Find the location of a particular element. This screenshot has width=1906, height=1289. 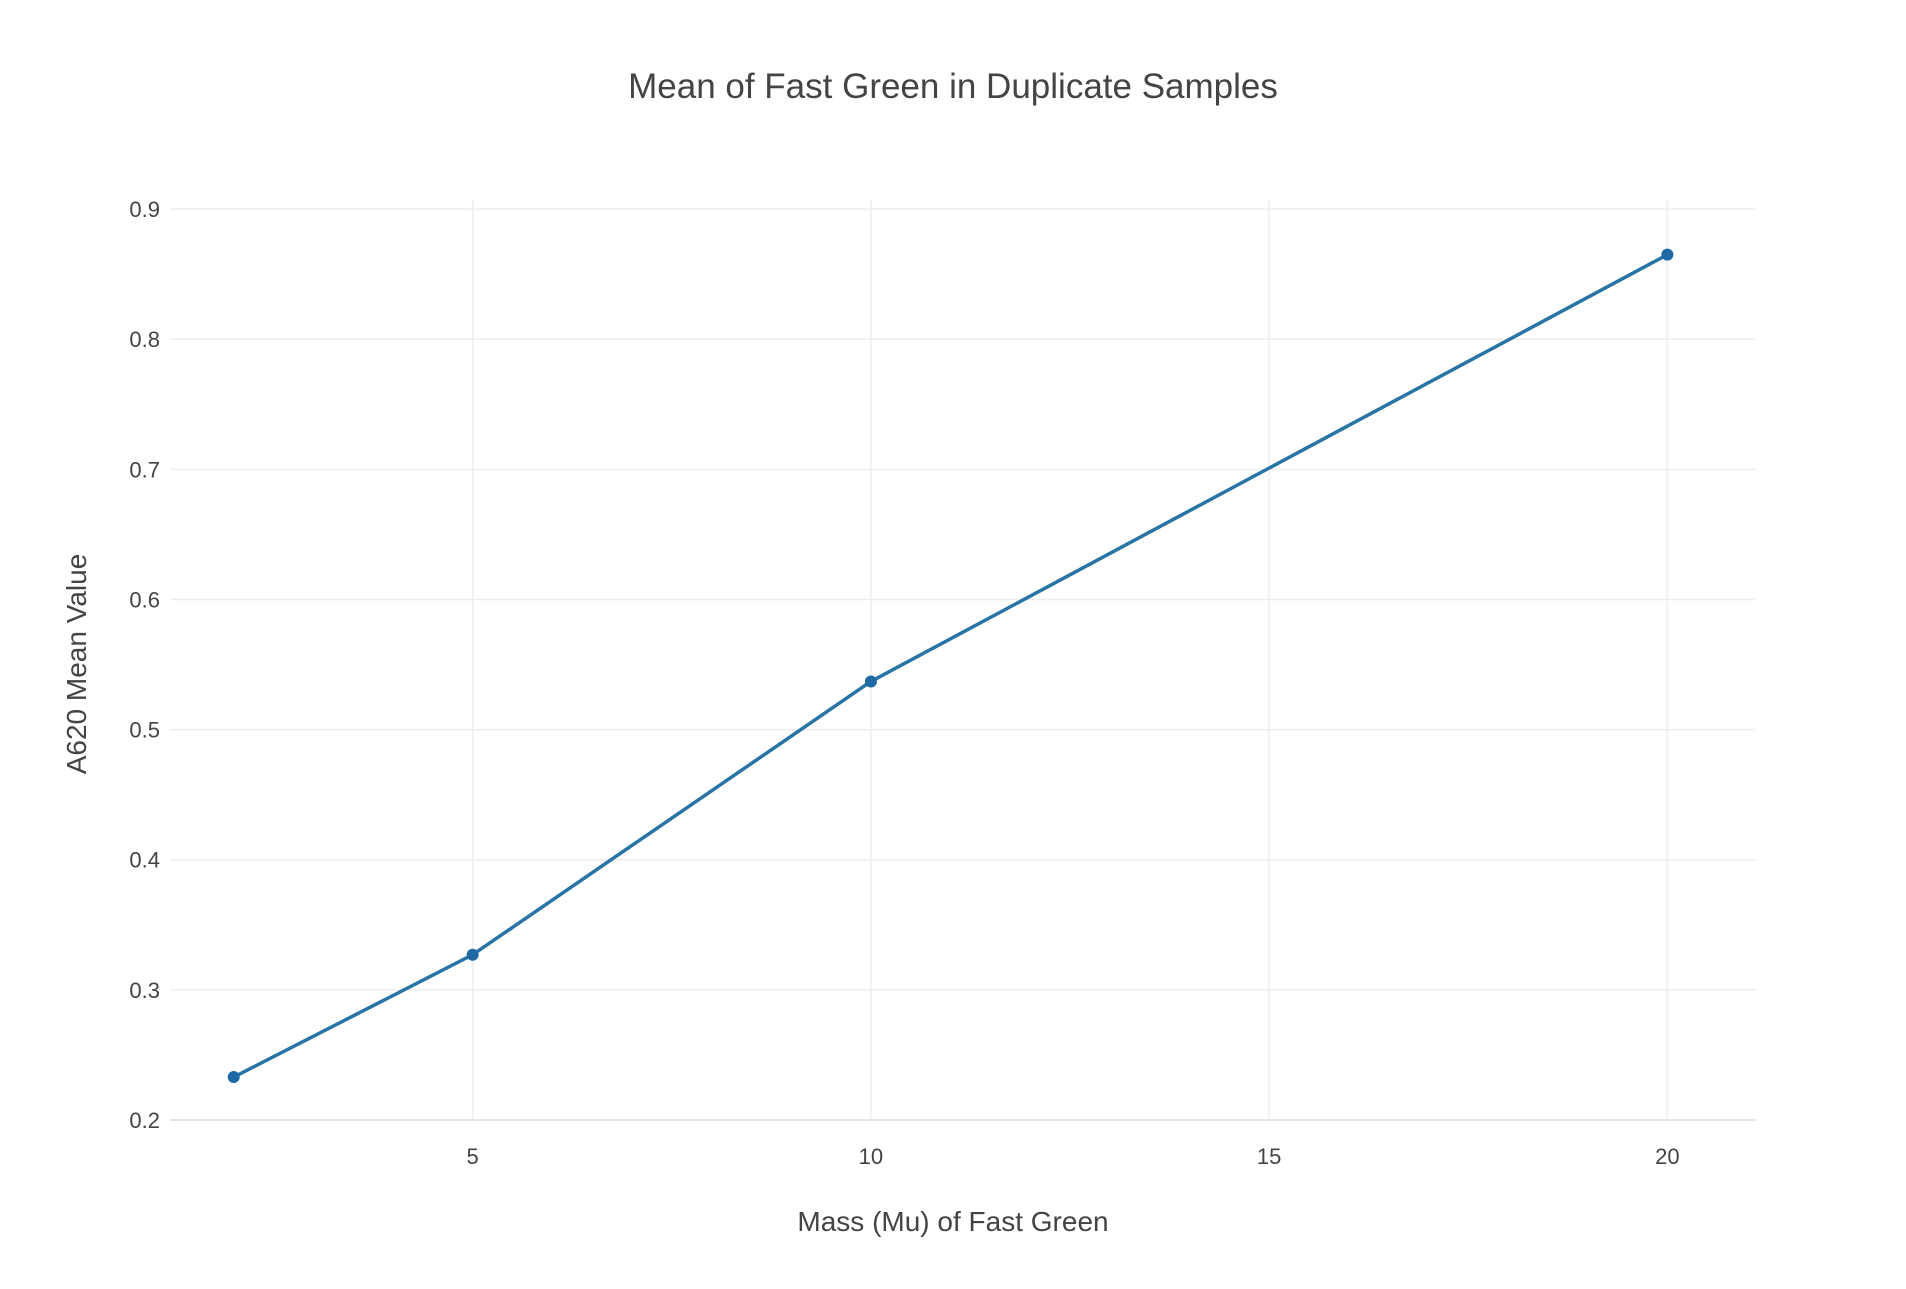

y-axis-label: A620 Mean Value is located at coordinates (76, 664).